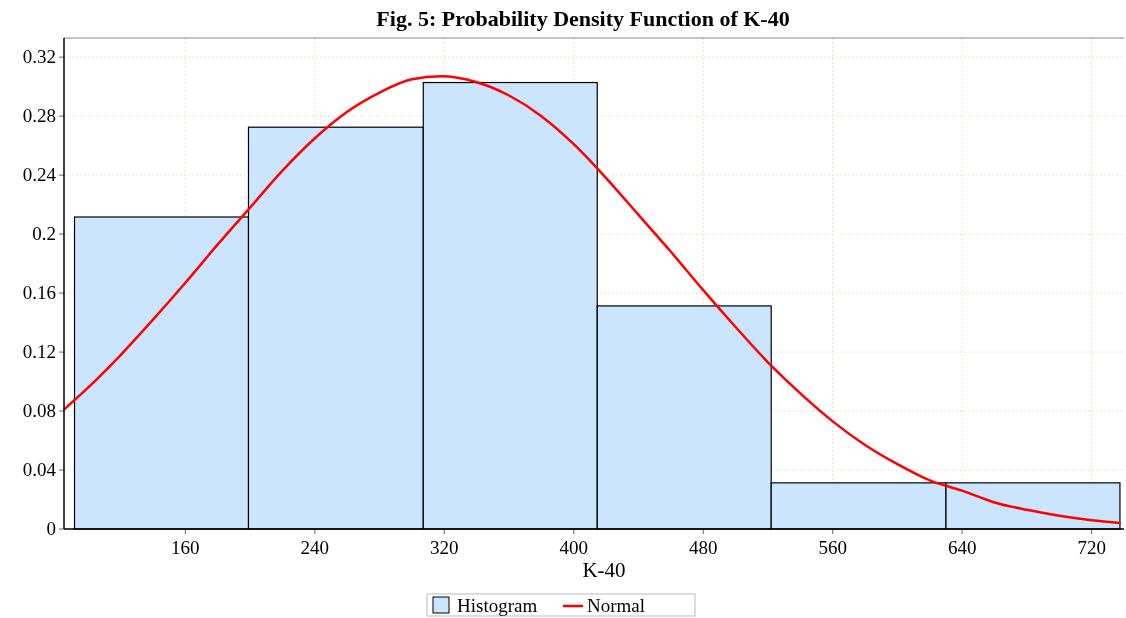 The image size is (1126, 618). What do you see at coordinates (616, 605) in the screenshot?
I see `legend-label: Normal` at bounding box center [616, 605].